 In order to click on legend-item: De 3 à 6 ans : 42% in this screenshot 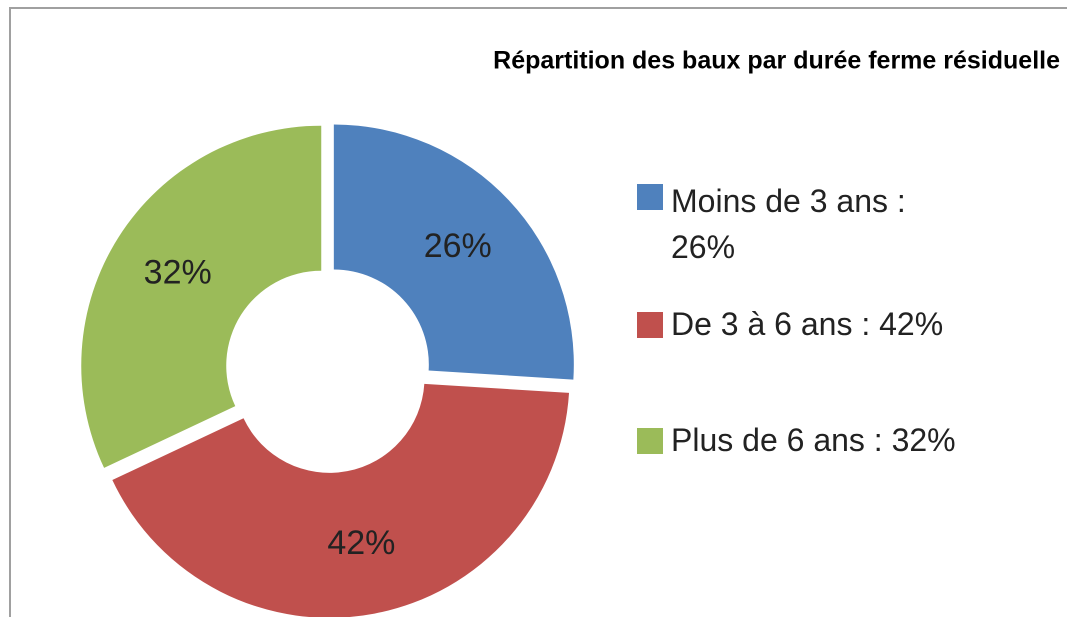, I will do `click(790, 324)`.